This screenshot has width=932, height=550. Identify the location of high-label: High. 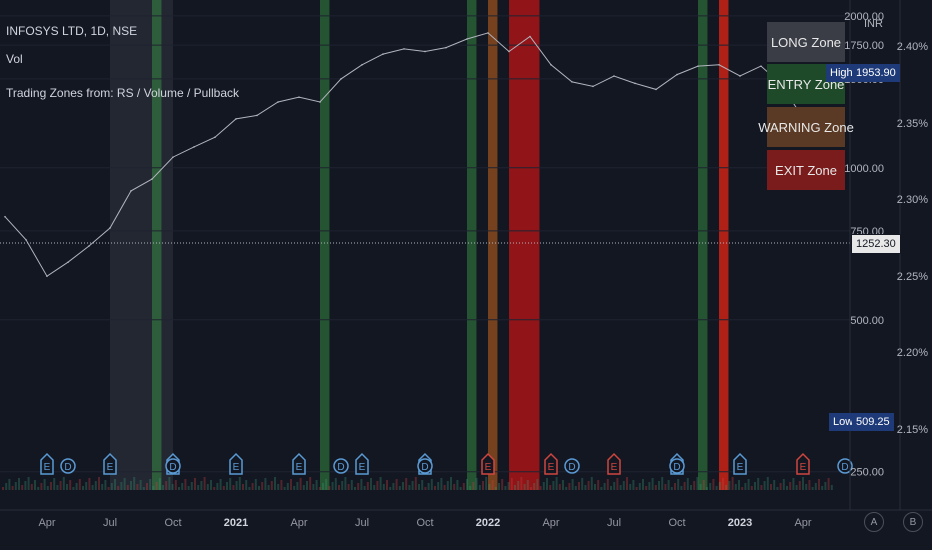
(841, 73).